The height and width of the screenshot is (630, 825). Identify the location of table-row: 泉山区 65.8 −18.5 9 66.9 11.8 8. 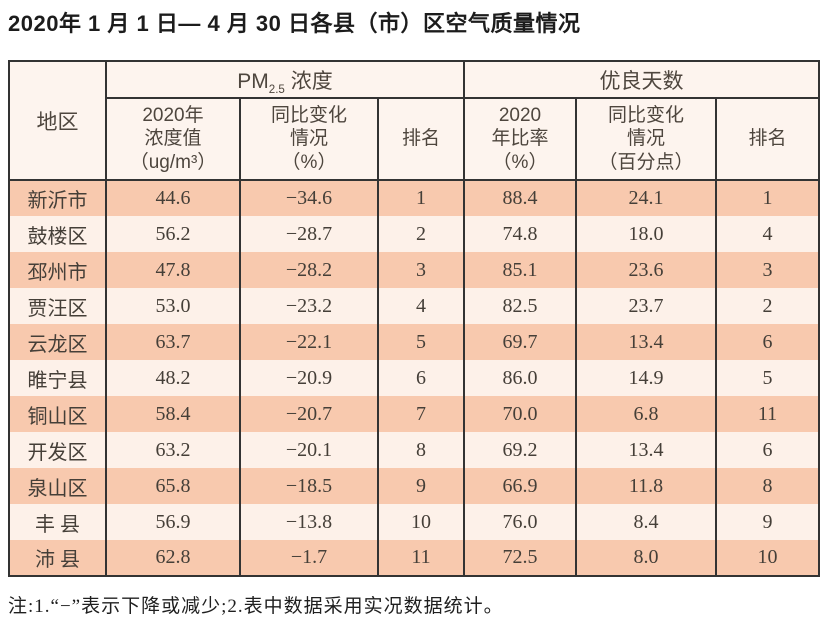
(414, 486).